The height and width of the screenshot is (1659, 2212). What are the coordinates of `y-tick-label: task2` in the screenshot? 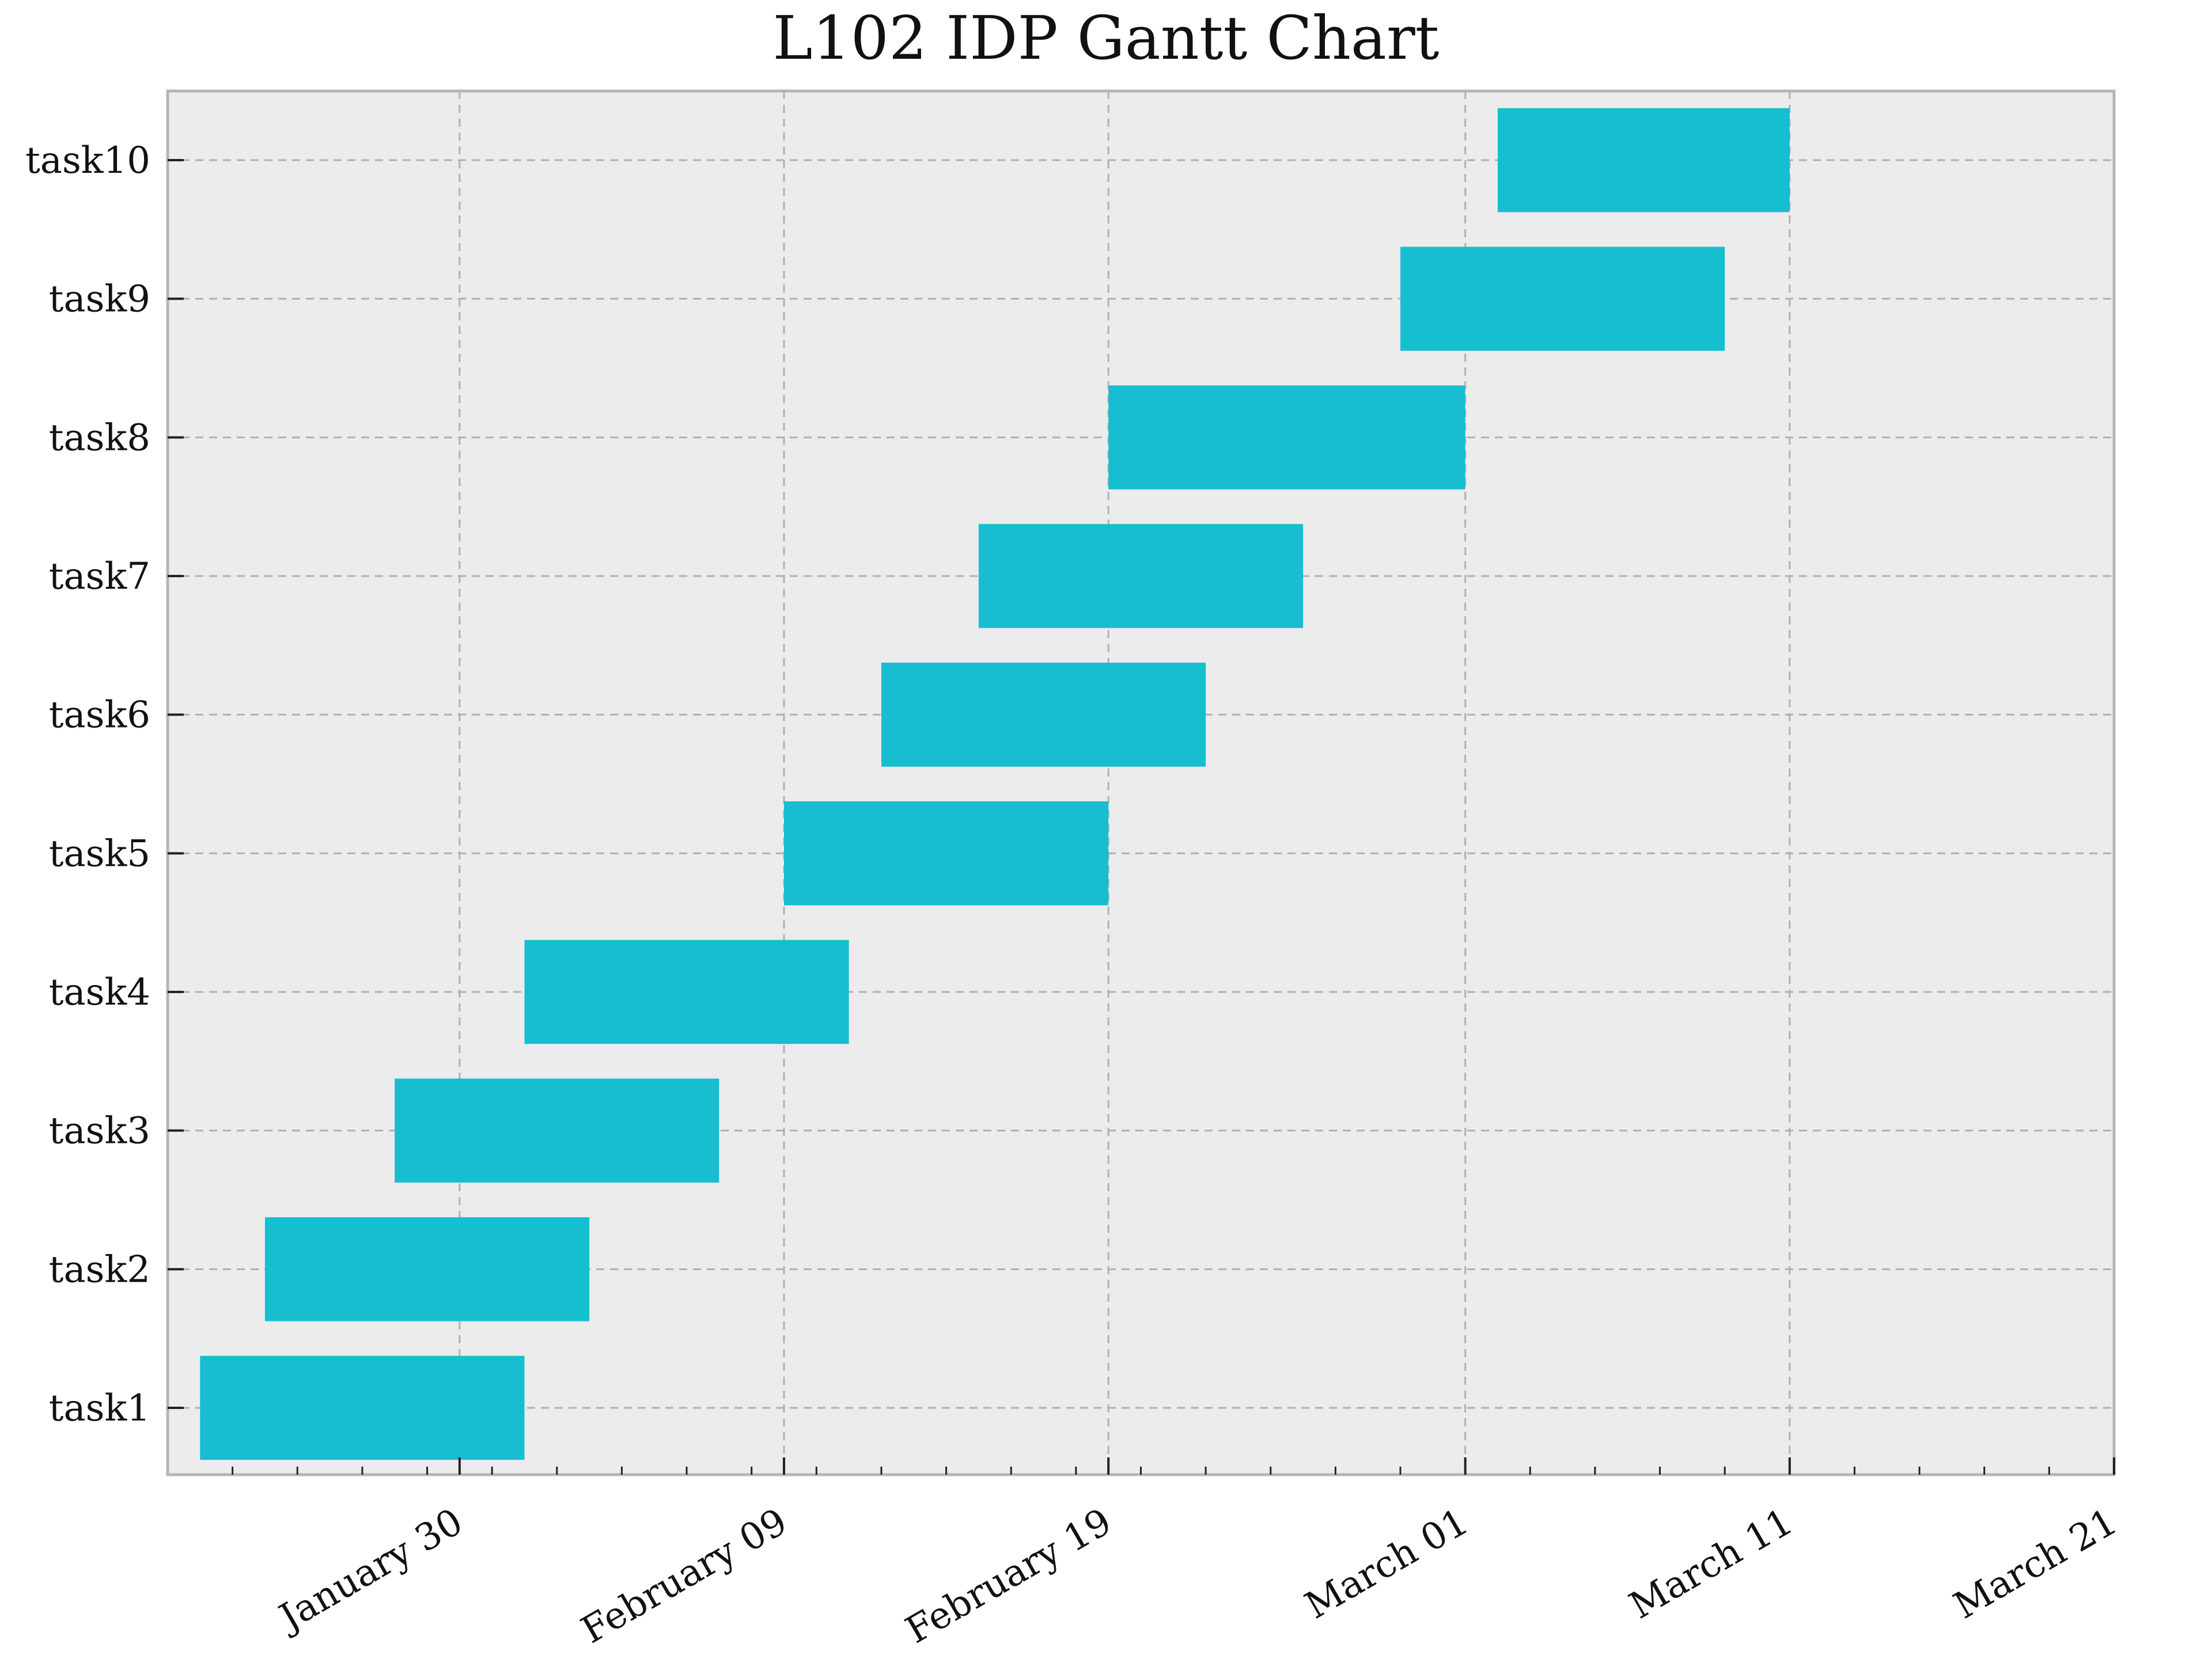 It's located at (99, 1269).